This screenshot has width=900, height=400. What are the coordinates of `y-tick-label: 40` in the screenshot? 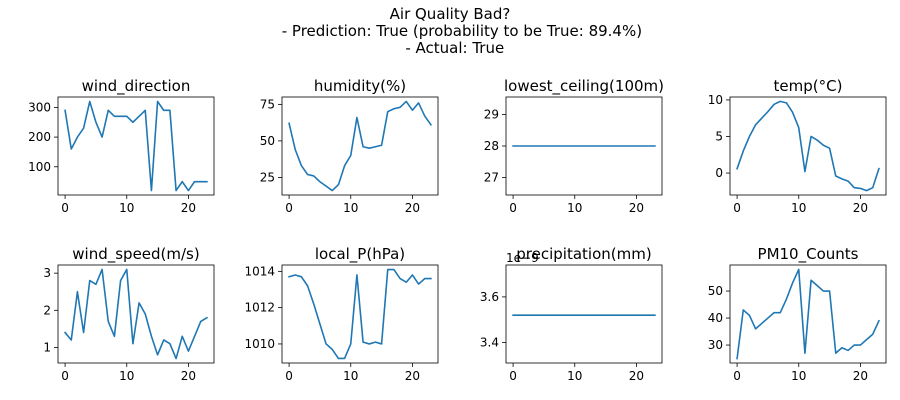 It's located at (715, 318).